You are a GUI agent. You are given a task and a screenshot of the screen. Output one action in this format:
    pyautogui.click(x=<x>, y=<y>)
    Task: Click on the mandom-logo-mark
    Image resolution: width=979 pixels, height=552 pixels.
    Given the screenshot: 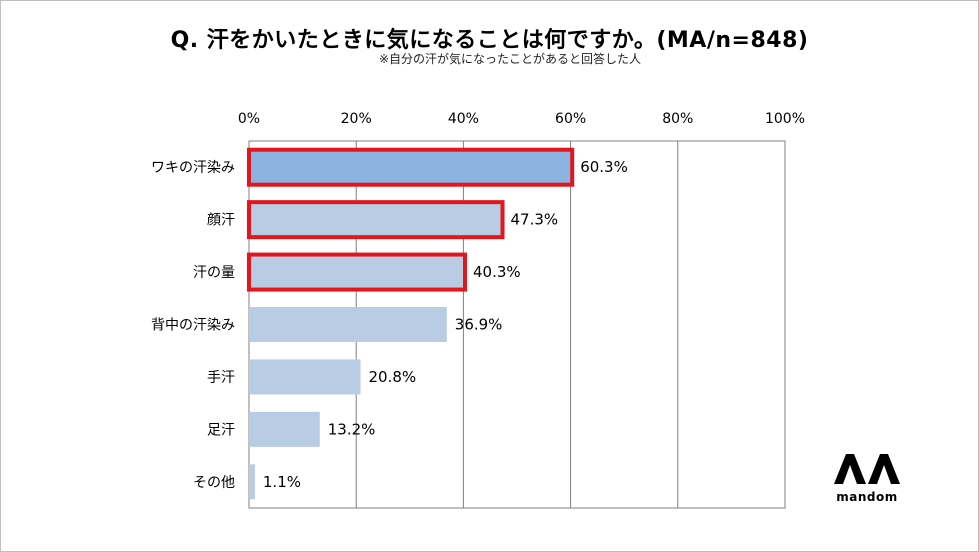 What is the action you would take?
    pyautogui.click(x=867, y=469)
    